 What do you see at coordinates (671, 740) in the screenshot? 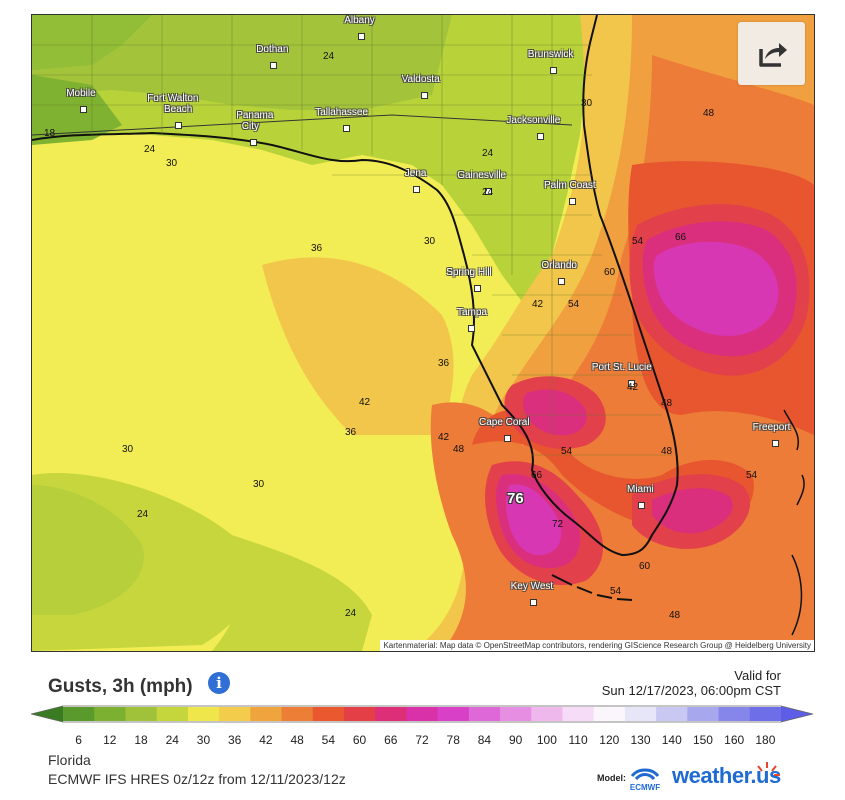
I see `scale-tick-label: 140` at bounding box center [671, 740].